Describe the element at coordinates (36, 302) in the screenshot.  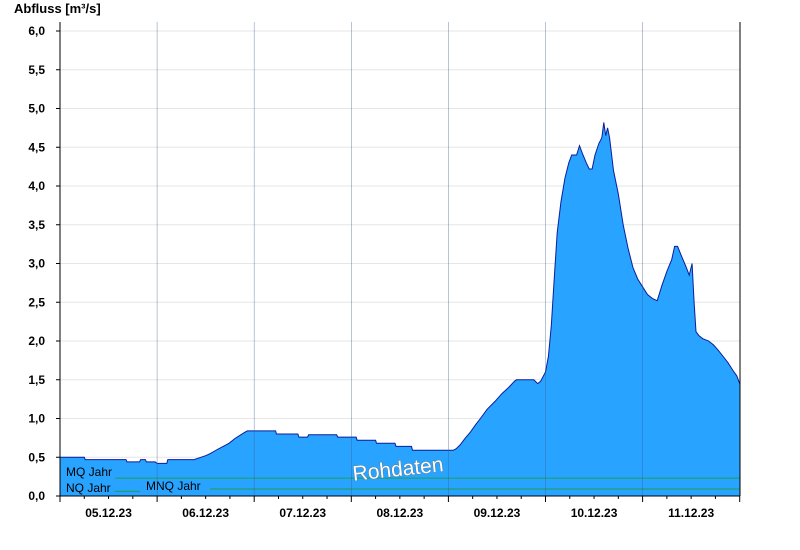
I see `y-tick-label: 2,5` at that location.